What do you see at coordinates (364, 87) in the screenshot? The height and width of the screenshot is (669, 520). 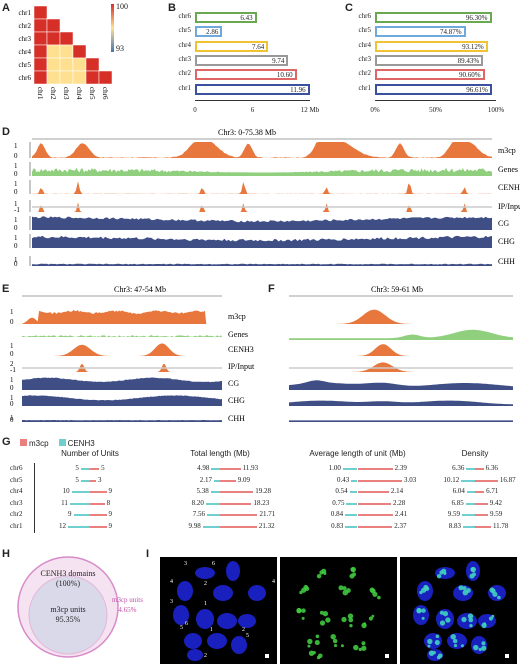 I see `bar-chrom-label: chr1` at bounding box center [364, 87].